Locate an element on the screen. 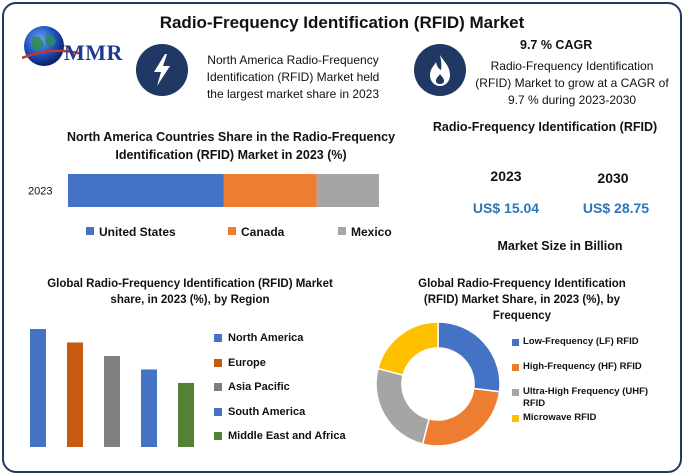  region-bar-middle-east-and-africa is located at coordinates (186, 414).